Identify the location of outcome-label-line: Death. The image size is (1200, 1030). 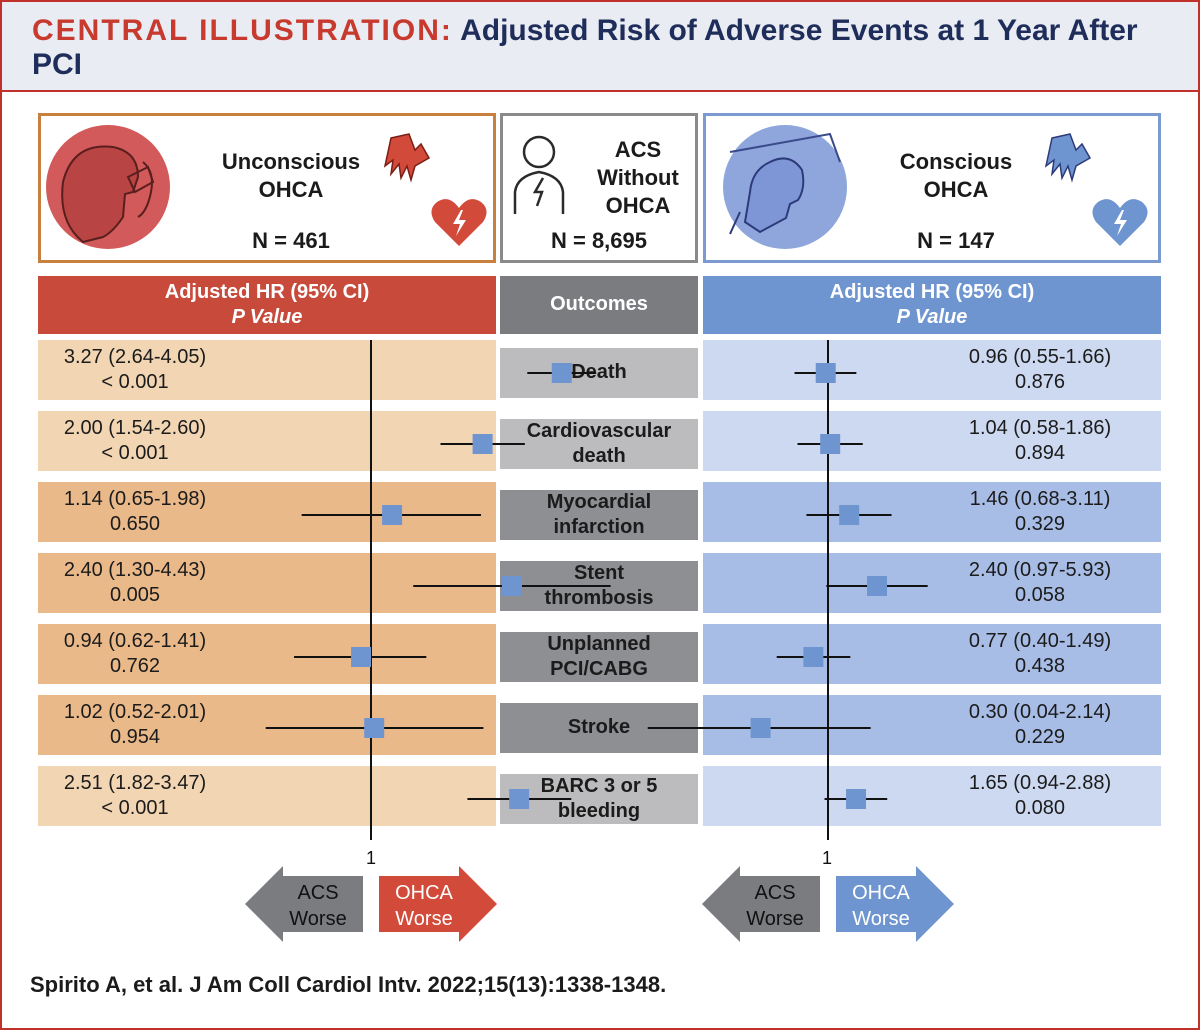
(599, 372).